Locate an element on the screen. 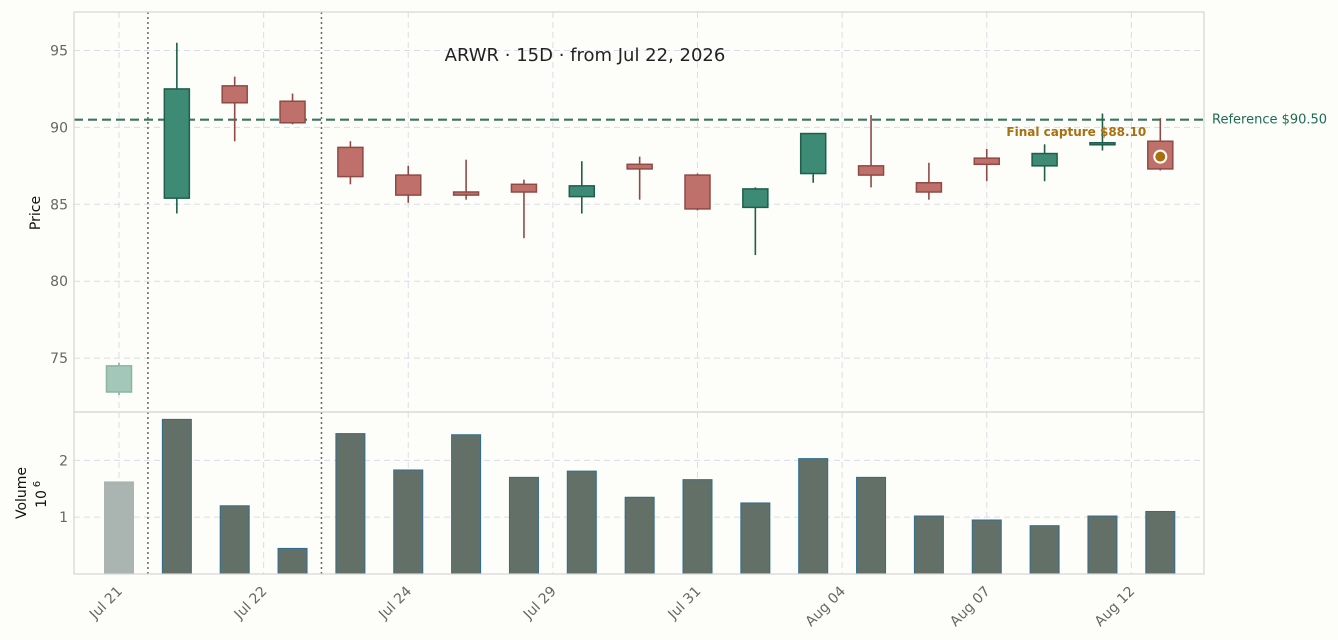 The height and width of the screenshot is (640, 1338). volume-unit-exponent: 6 is located at coordinates (37, 484).